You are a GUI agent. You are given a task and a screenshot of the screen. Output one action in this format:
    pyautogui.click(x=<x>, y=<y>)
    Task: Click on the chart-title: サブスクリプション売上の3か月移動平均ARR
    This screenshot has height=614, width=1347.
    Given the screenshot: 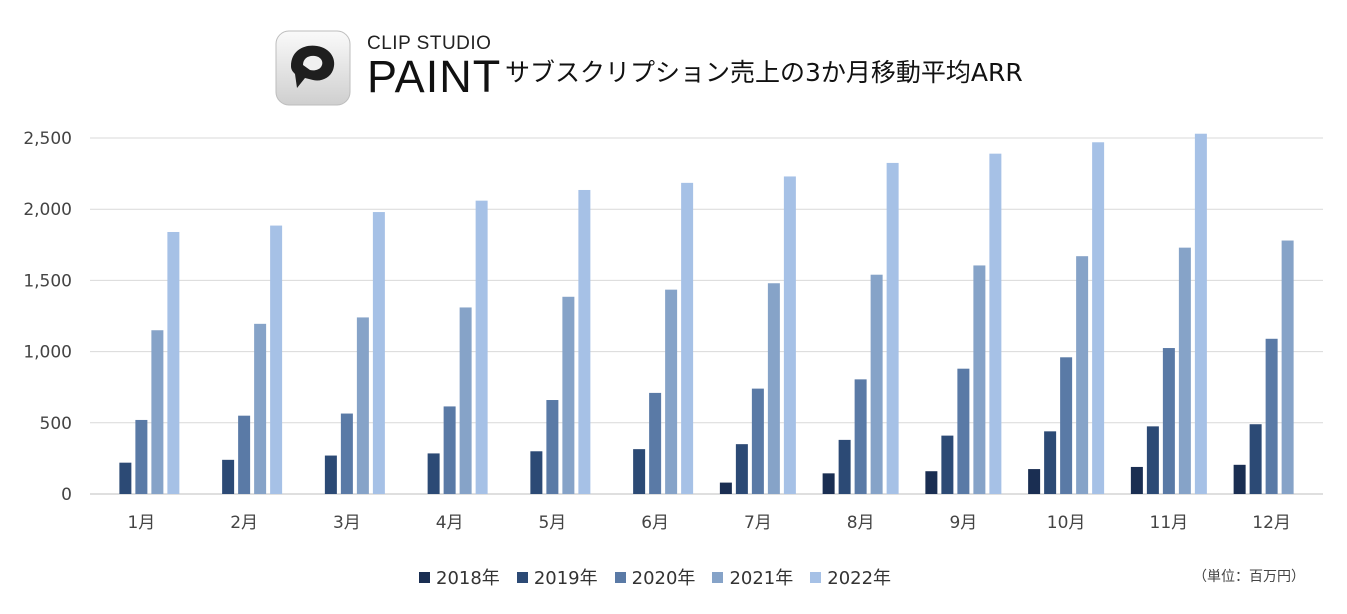 What is the action you would take?
    pyautogui.click(x=764, y=72)
    